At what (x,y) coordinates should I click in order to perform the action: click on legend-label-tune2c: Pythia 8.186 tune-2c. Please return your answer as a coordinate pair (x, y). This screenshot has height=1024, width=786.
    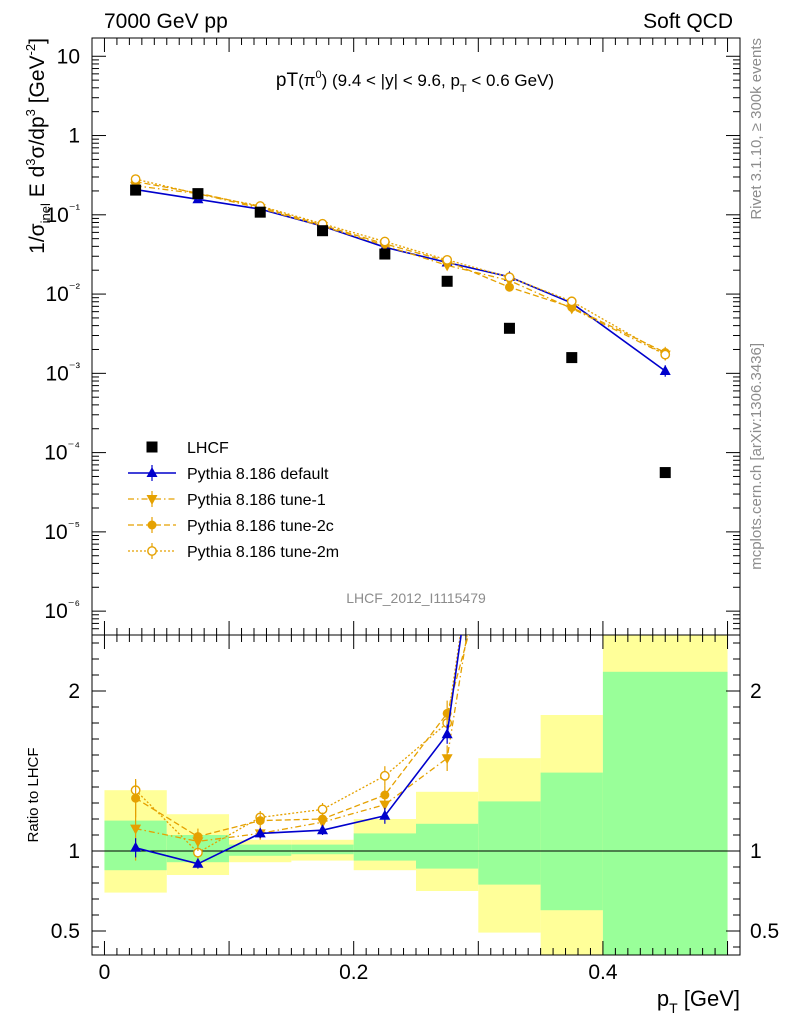
    Looking at the image, I should click on (260, 526).